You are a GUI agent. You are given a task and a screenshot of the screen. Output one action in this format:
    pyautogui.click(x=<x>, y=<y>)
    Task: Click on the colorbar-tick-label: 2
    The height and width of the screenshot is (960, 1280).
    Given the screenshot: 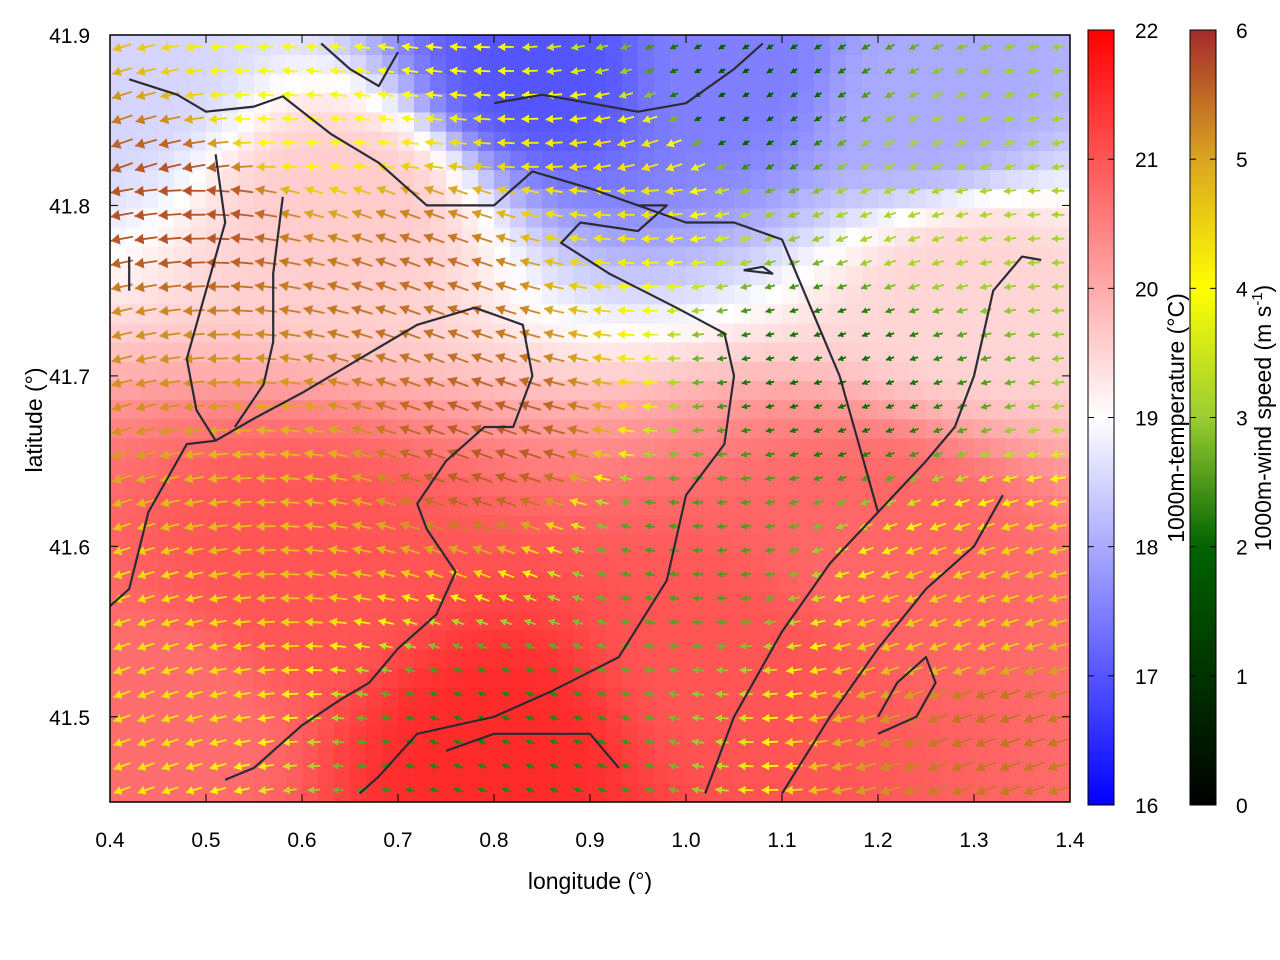 What is the action you would take?
    pyautogui.click(x=1242, y=548)
    